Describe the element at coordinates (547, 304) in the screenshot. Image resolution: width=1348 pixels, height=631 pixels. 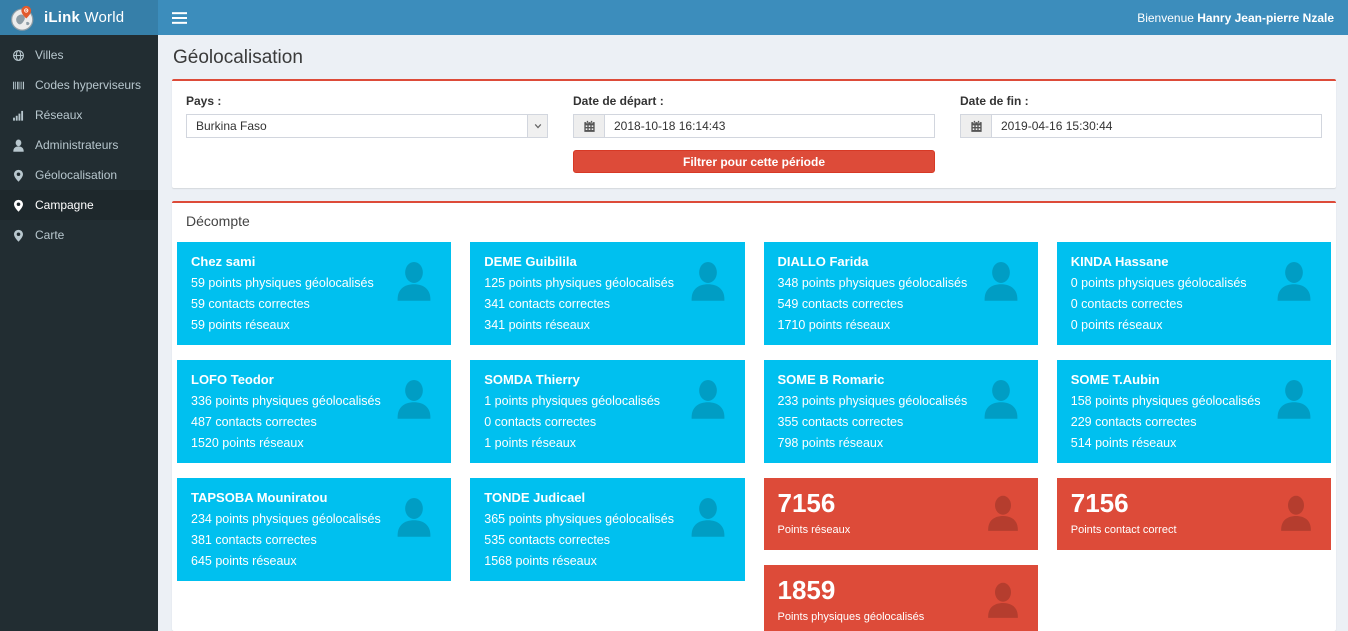
I see `agent-stat: 341 contacts correctes` at that location.